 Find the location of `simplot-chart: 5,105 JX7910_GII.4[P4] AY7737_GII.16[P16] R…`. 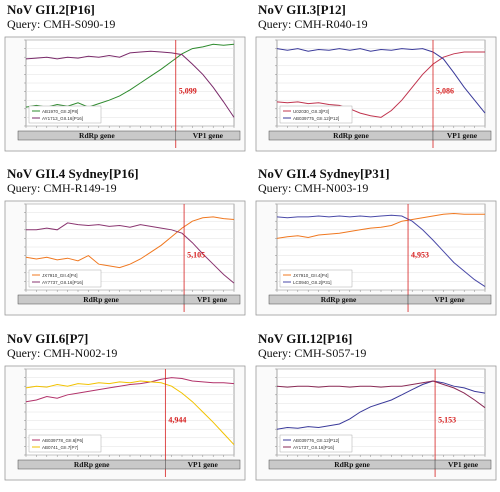

simplot-chart: 5,105 JX7910_GII.4[P4] AY7737_GII.16[P16] R… is located at coordinates (125, 258).